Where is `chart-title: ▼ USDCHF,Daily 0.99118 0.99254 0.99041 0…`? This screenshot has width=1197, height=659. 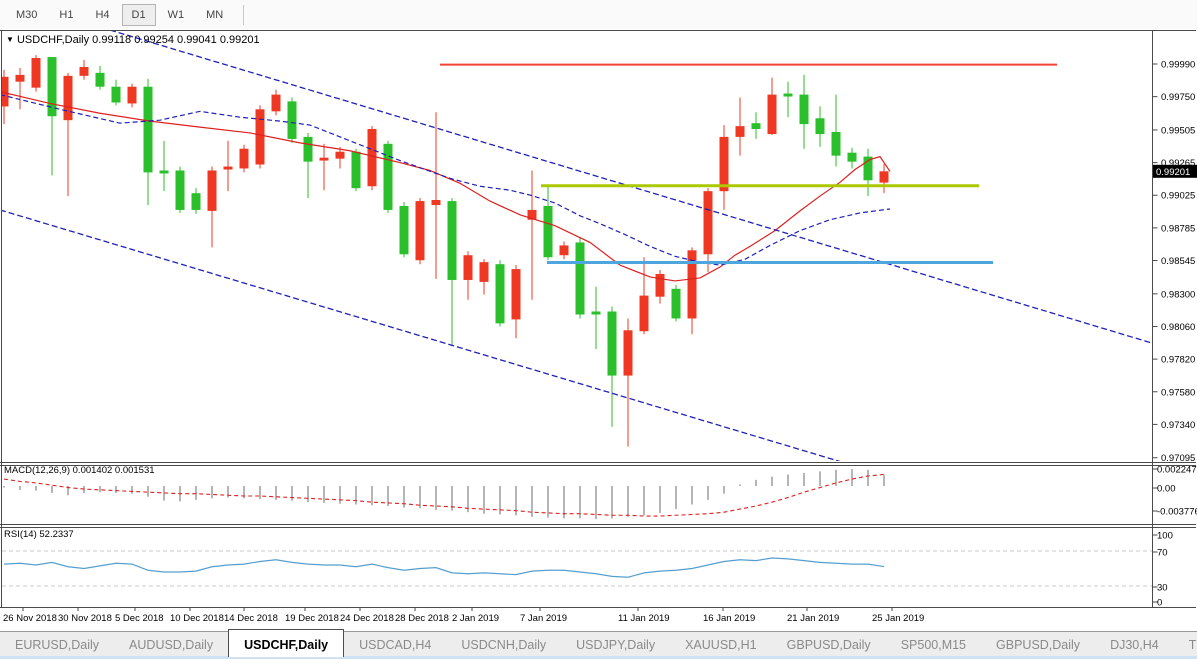
chart-title: ▼ USDCHF,Daily 0.99118 0.99254 0.99041 0… is located at coordinates (133, 40).